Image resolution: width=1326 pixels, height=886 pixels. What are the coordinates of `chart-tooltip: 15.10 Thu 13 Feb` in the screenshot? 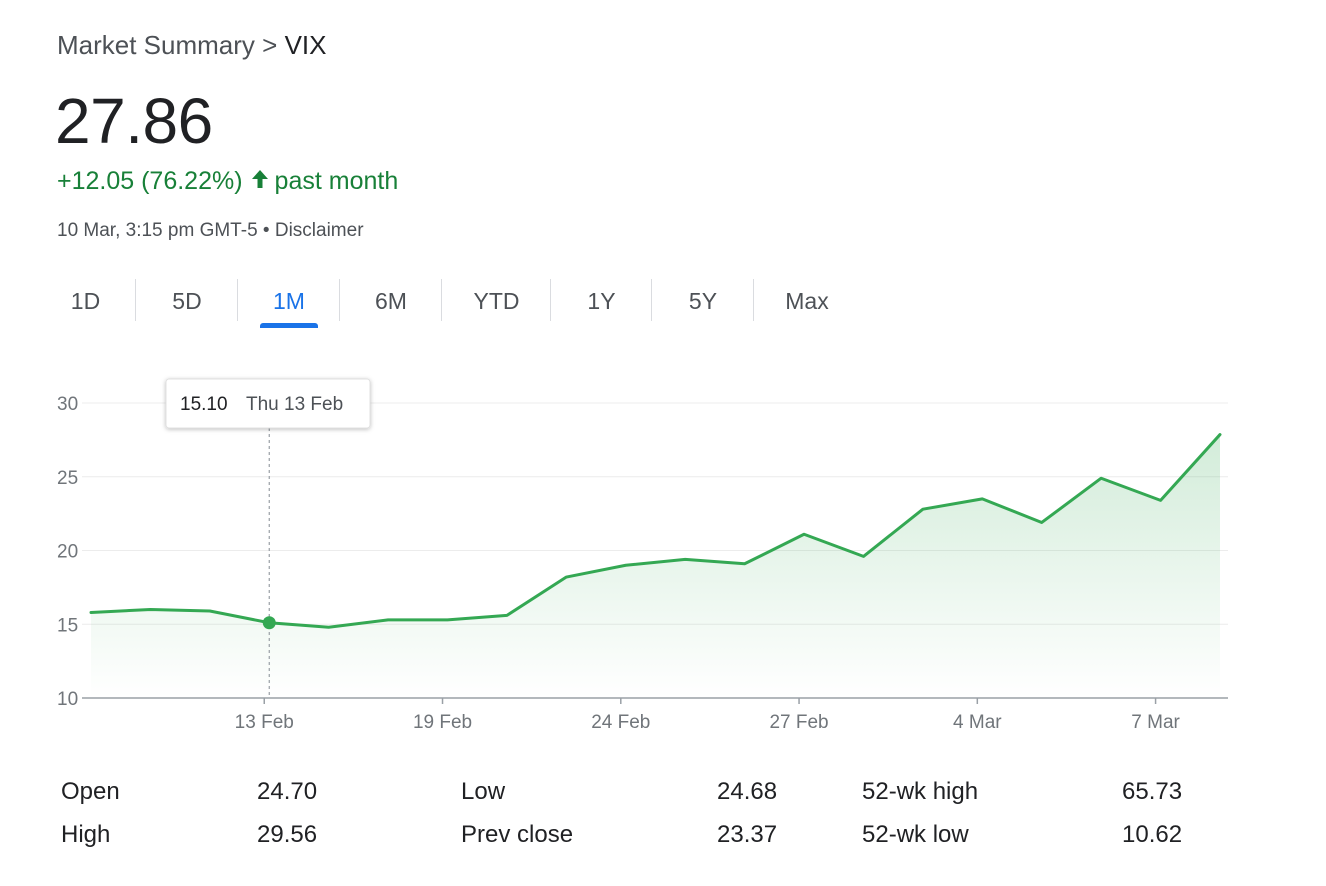 It's located at (268, 403).